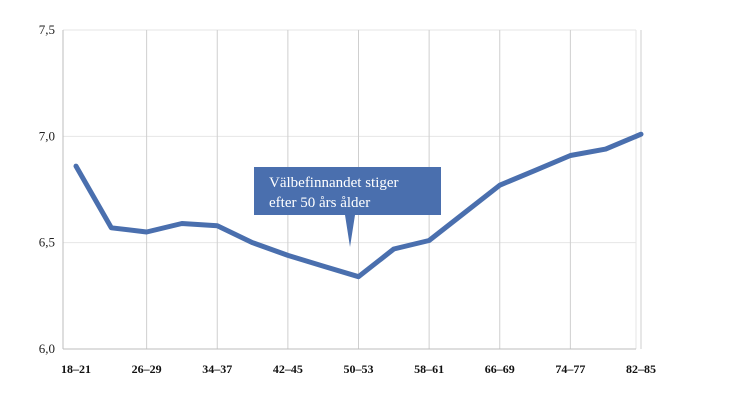 This screenshot has width=732, height=401. What do you see at coordinates (47, 242) in the screenshot?
I see `y-tick-label: 6,5` at bounding box center [47, 242].